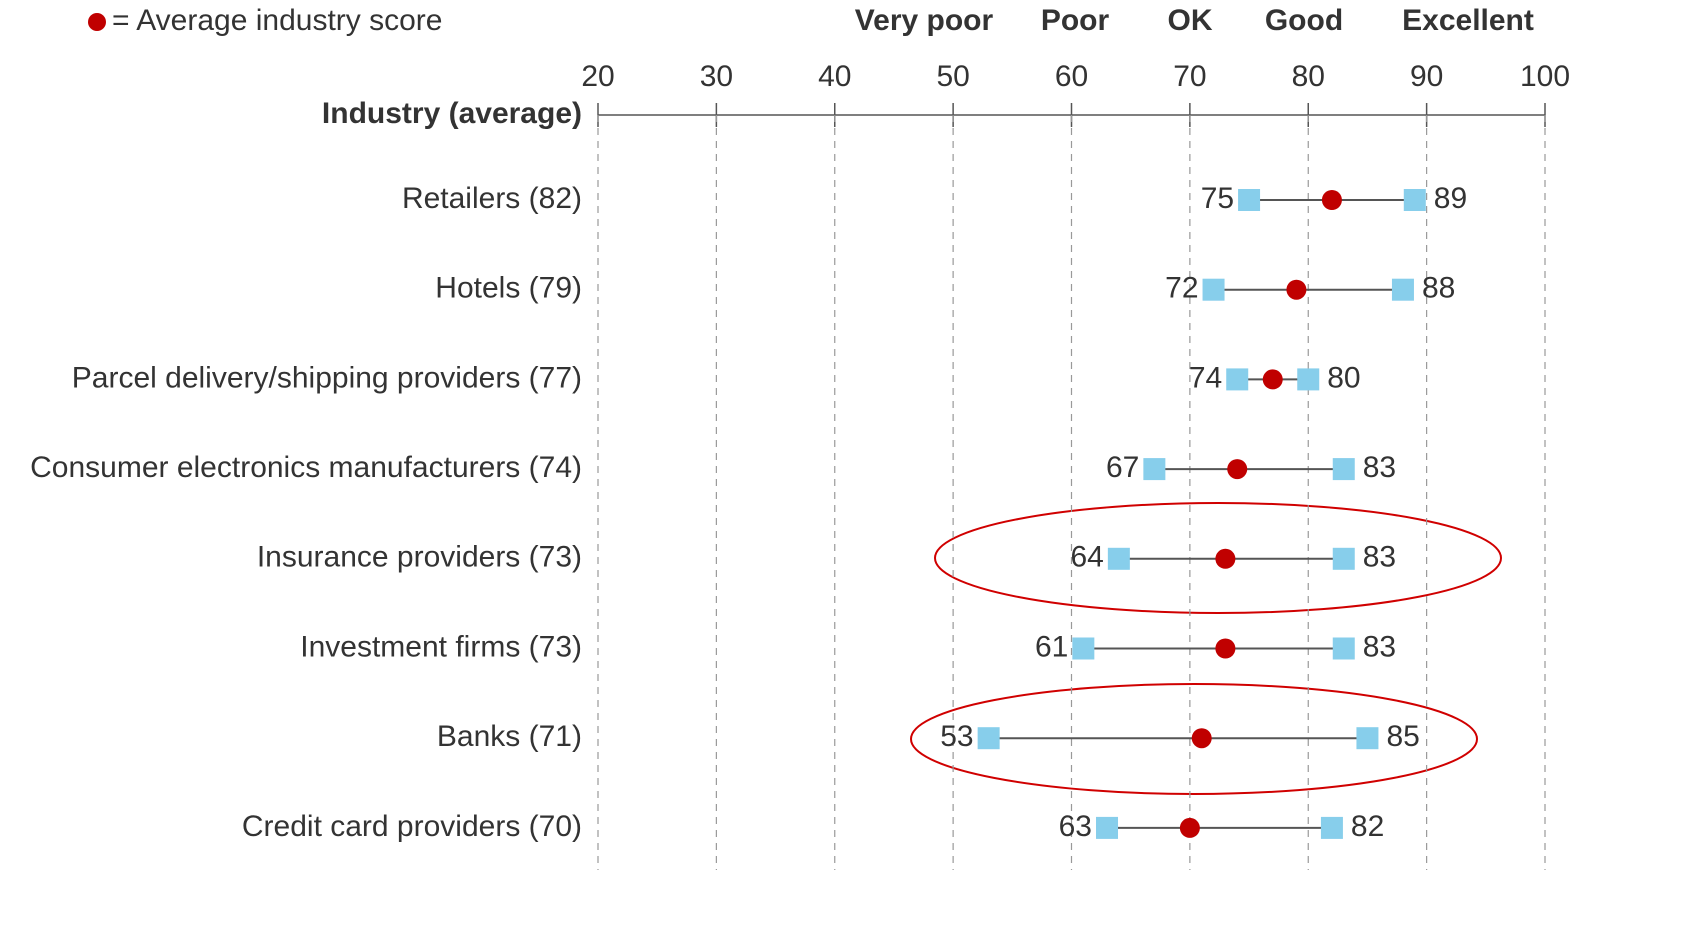 The width and height of the screenshot is (1705, 947). I want to click on low-label: 75, so click(1217, 198).